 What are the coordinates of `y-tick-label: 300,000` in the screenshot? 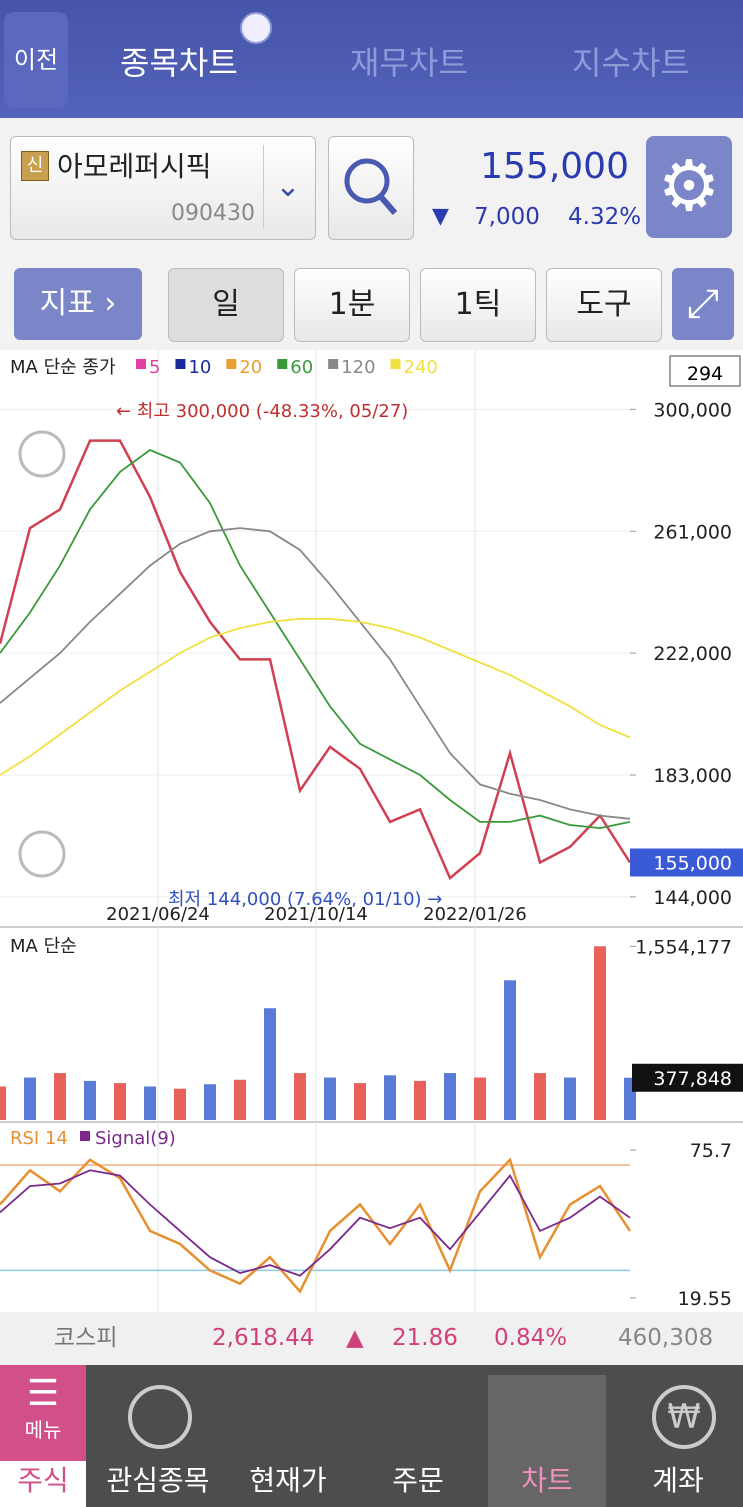 It's located at (692, 410).